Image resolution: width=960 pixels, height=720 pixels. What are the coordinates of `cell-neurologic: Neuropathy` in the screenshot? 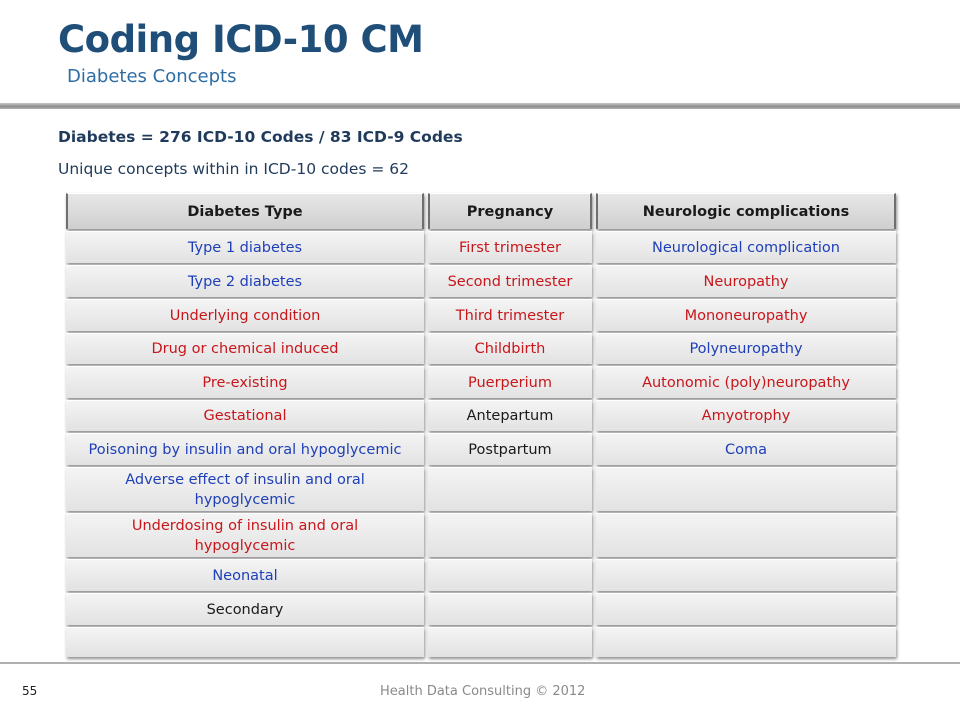 It's located at (746, 281).